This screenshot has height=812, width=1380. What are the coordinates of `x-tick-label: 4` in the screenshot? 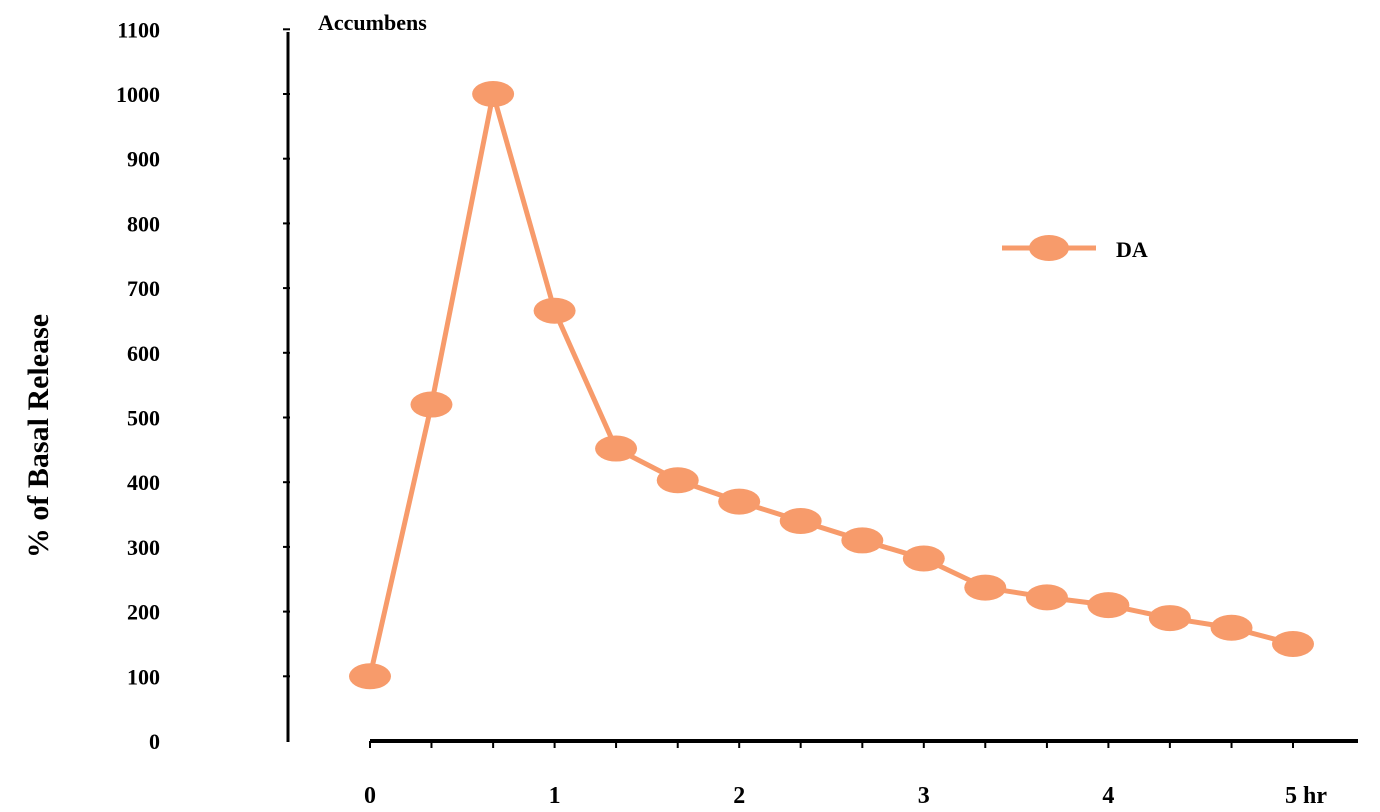 It's located at (1108, 796).